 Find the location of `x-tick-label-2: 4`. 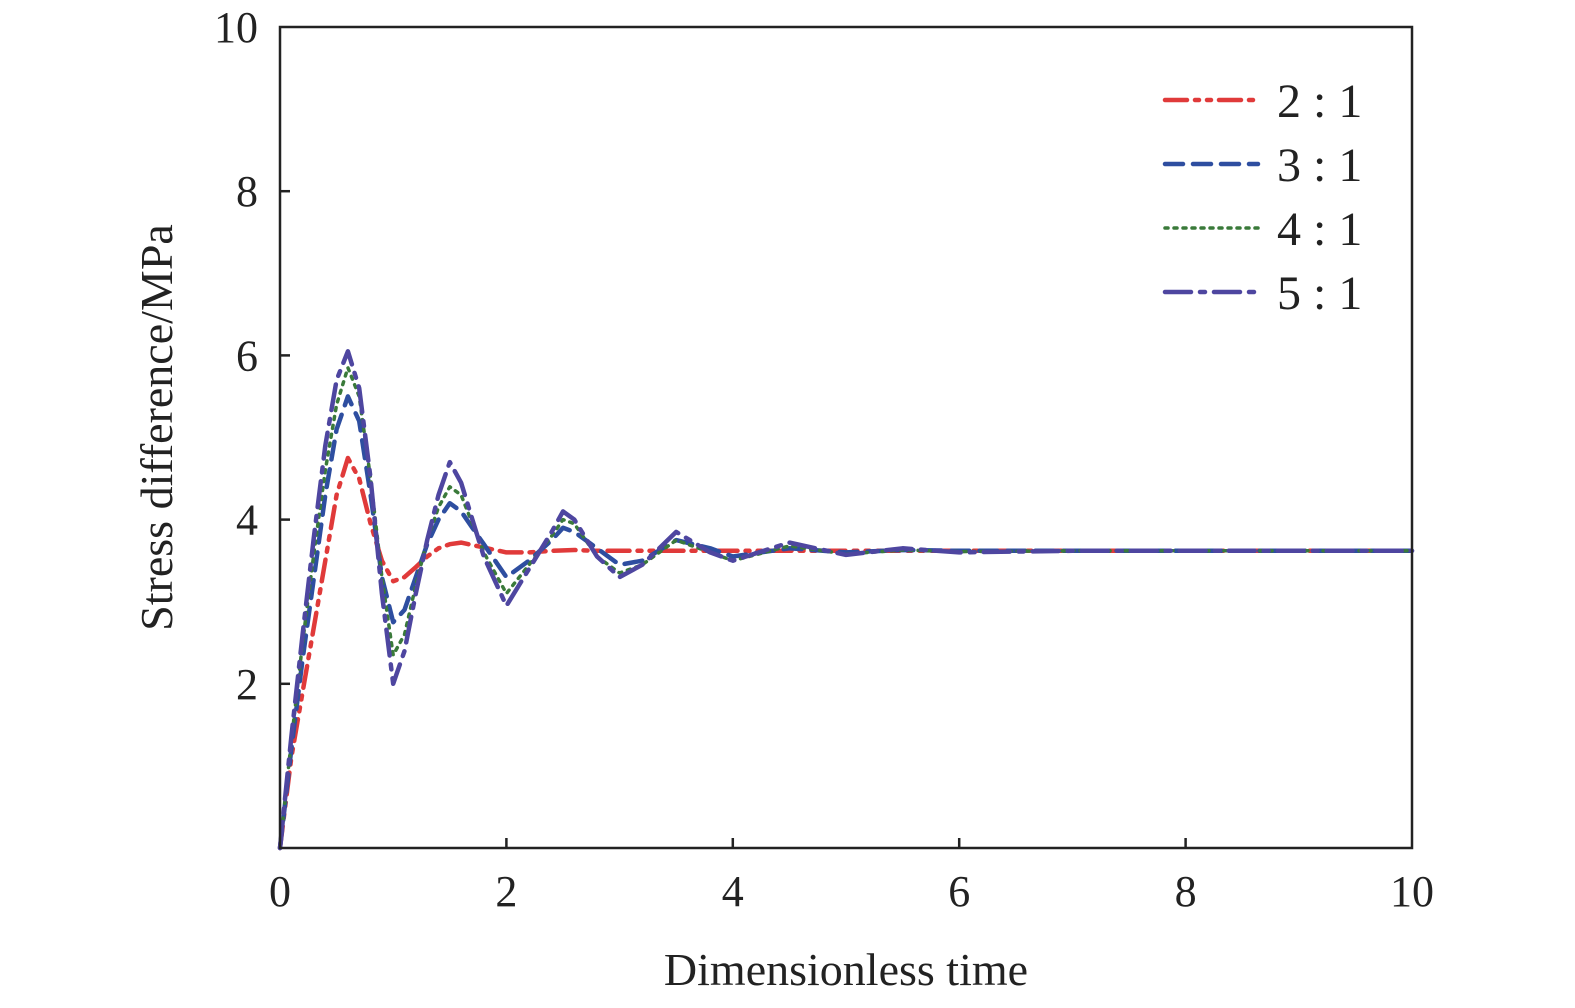

x-tick-label-2: 4 is located at coordinates (733, 891).